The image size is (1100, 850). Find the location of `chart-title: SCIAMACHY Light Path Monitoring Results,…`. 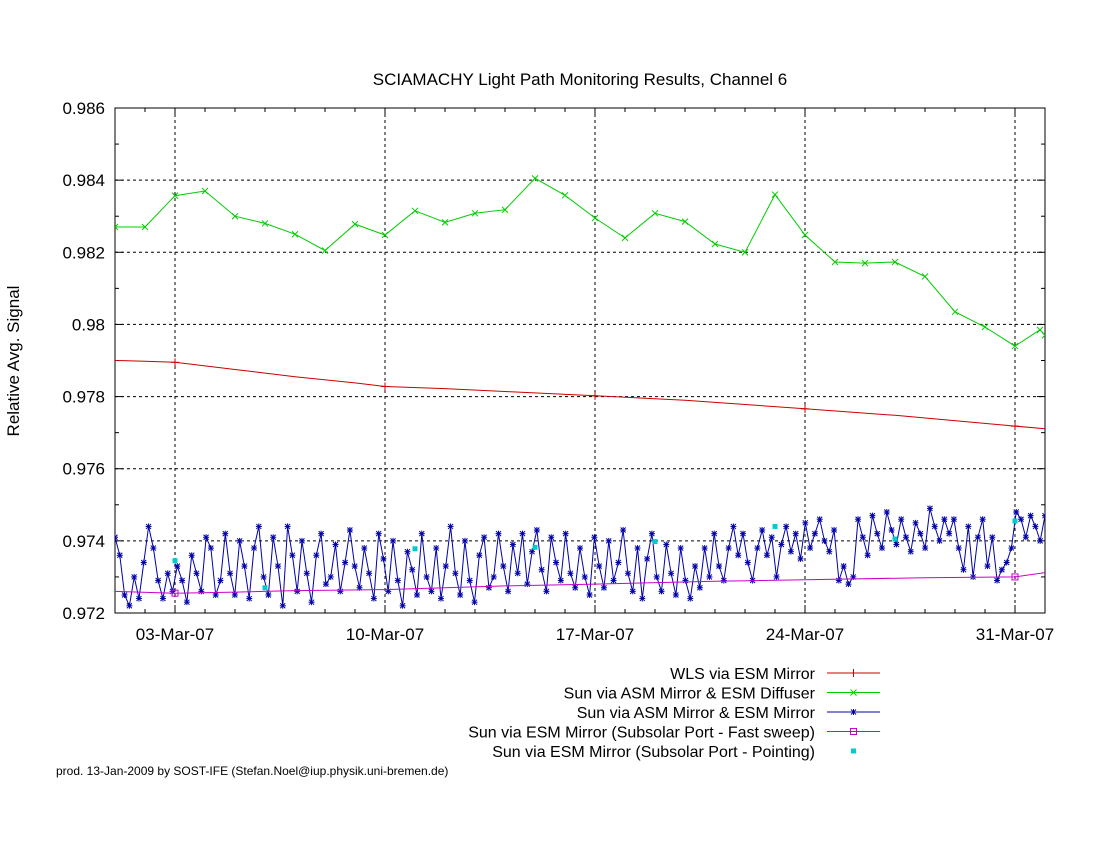

chart-title: SCIAMACHY Light Path Monitoring Results,… is located at coordinates (580, 79).